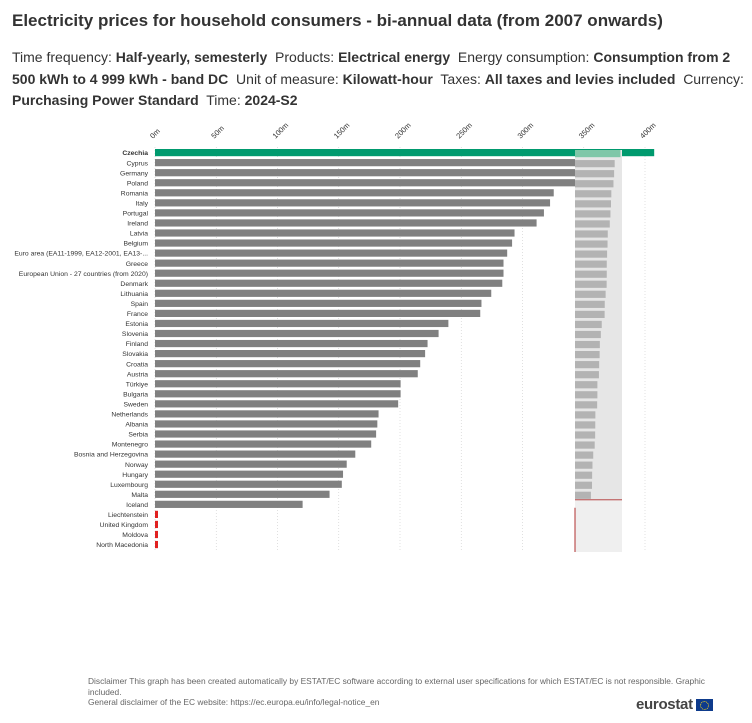  I want to click on category-label: Slovakia, so click(135, 354).